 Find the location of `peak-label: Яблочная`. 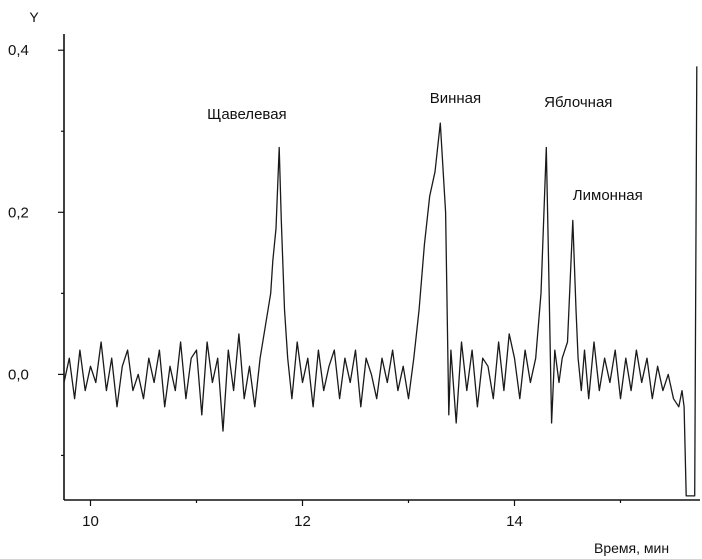

peak-label: Яблочная is located at coordinates (578, 102).